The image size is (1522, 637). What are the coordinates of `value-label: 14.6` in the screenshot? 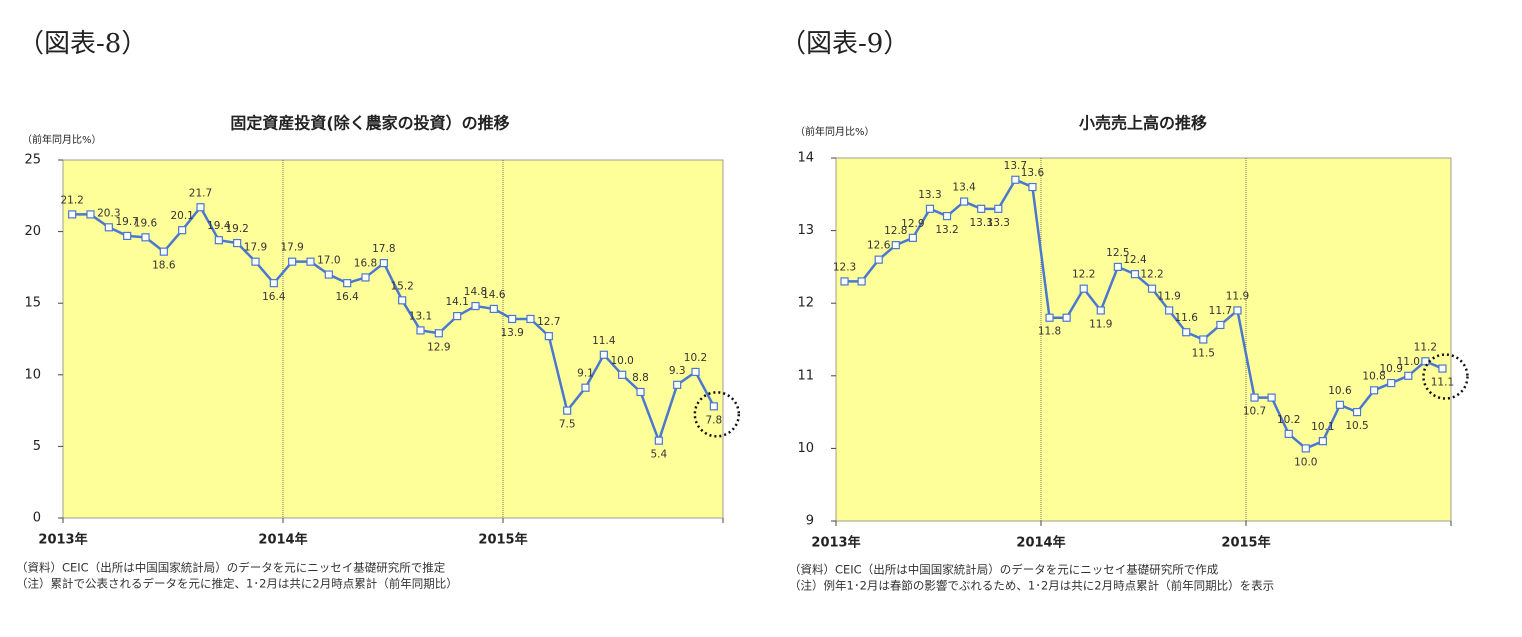 It's located at (494, 295).